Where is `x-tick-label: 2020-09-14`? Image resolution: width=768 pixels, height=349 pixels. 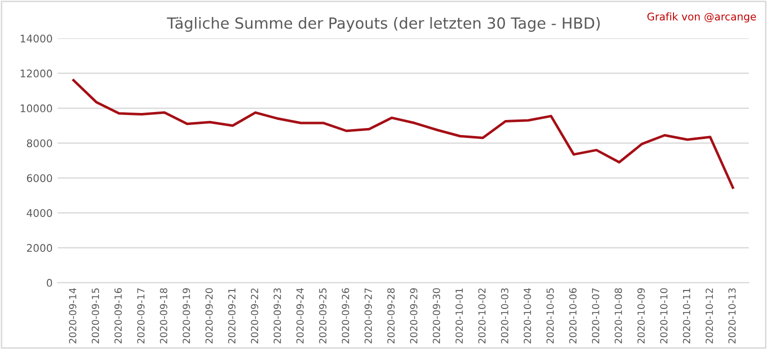 x-tick-label: 2020-09-14 is located at coordinates (72, 316).